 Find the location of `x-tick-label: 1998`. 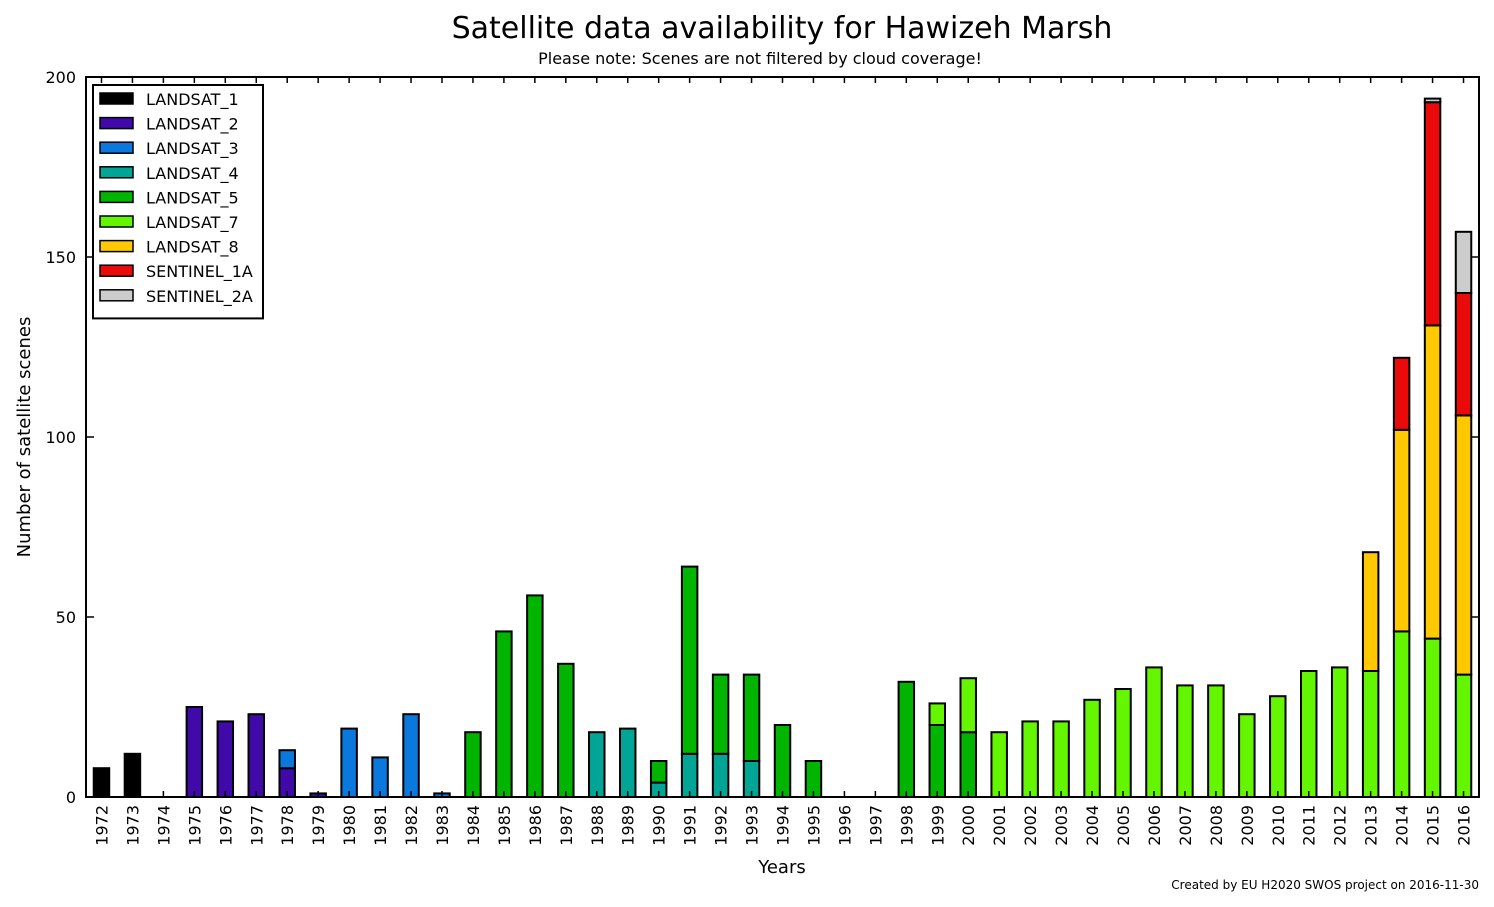

x-tick-label: 1998 is located at coordinates (906, 825).